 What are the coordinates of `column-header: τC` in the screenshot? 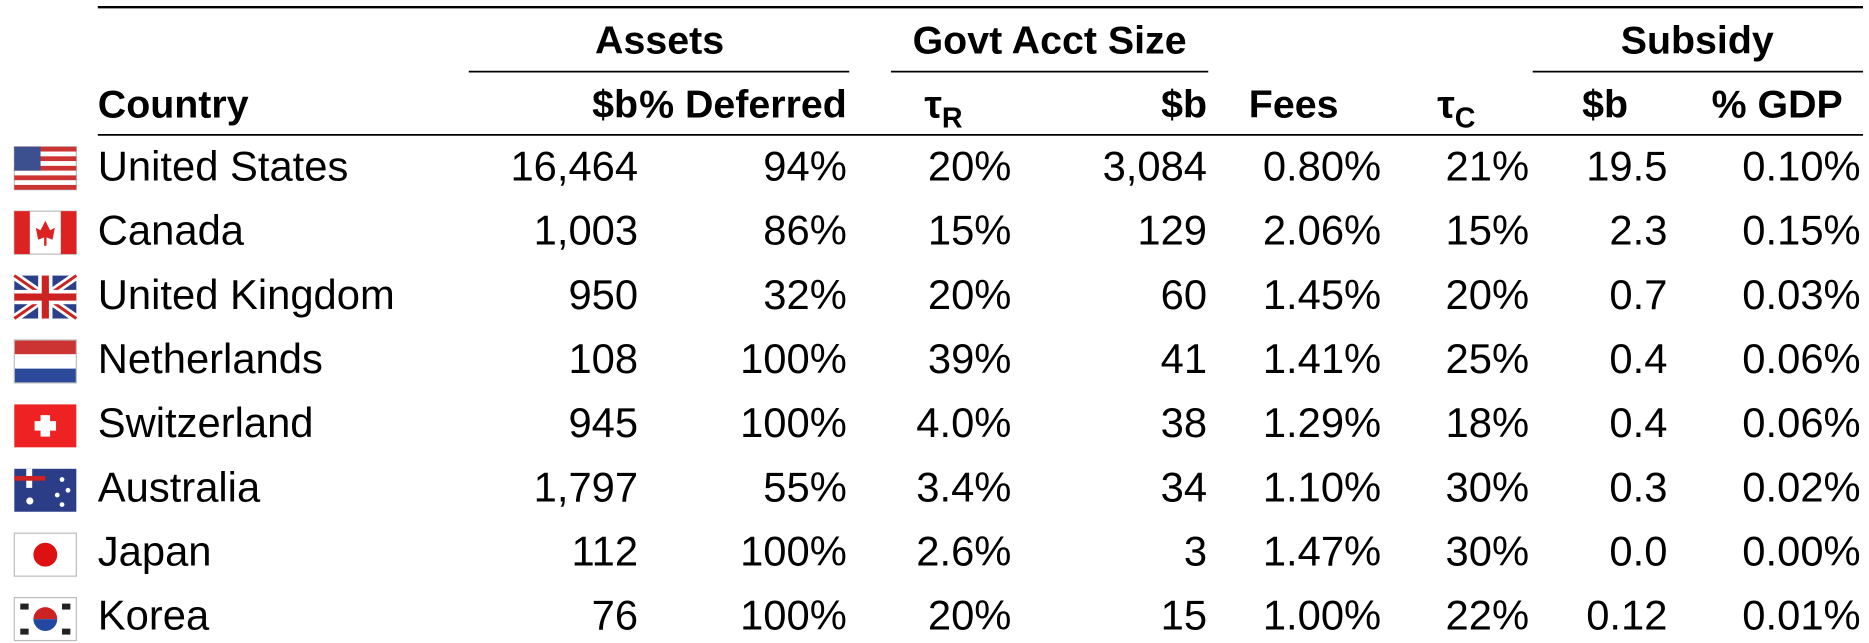 It's located at (1456, 108).